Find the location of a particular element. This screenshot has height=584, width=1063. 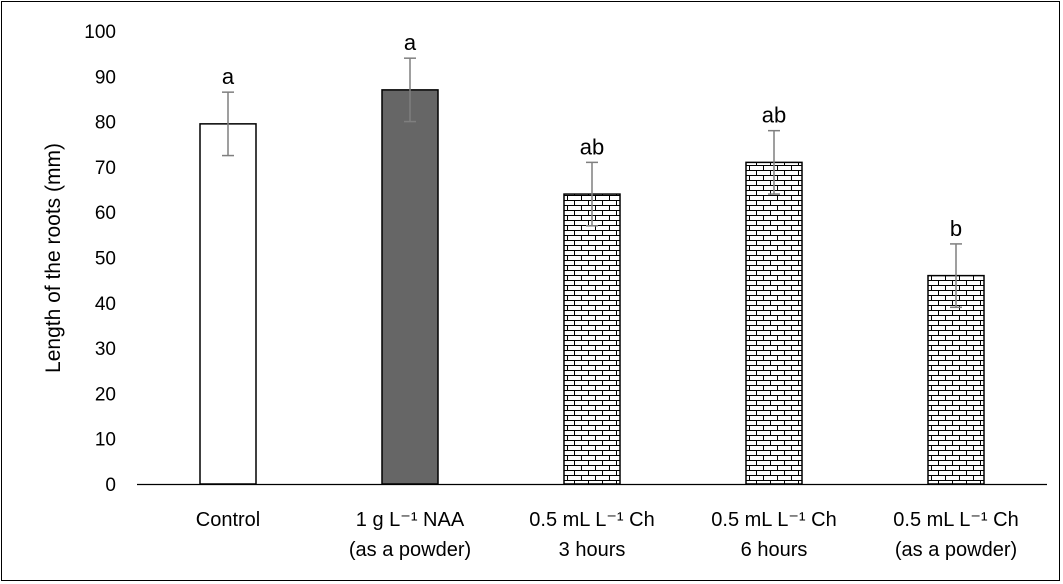

x-tick-label: Control is located at coordinates (228, 520).